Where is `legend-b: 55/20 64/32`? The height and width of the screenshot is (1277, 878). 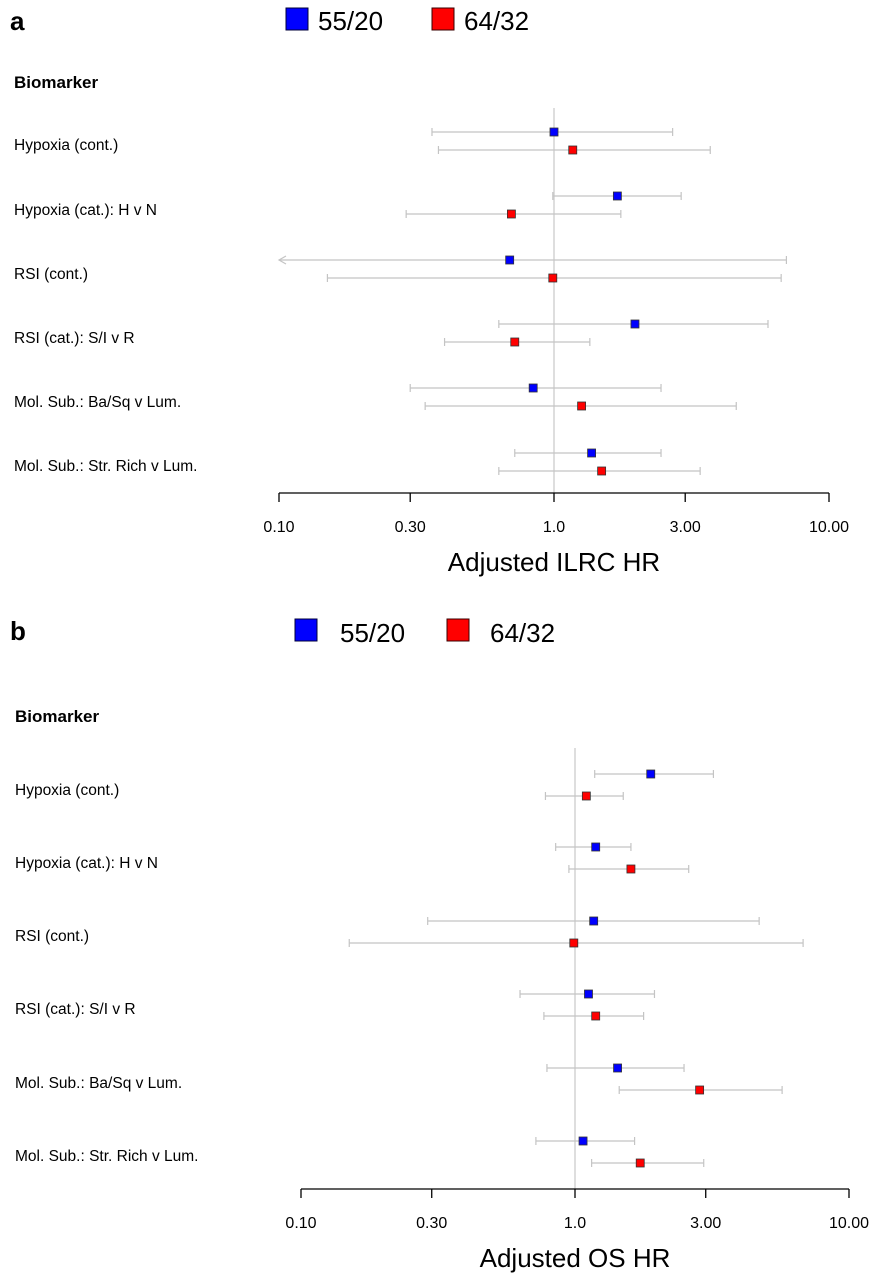 legend-b: 55/20 64/32 is located at coordinates (424, 633).